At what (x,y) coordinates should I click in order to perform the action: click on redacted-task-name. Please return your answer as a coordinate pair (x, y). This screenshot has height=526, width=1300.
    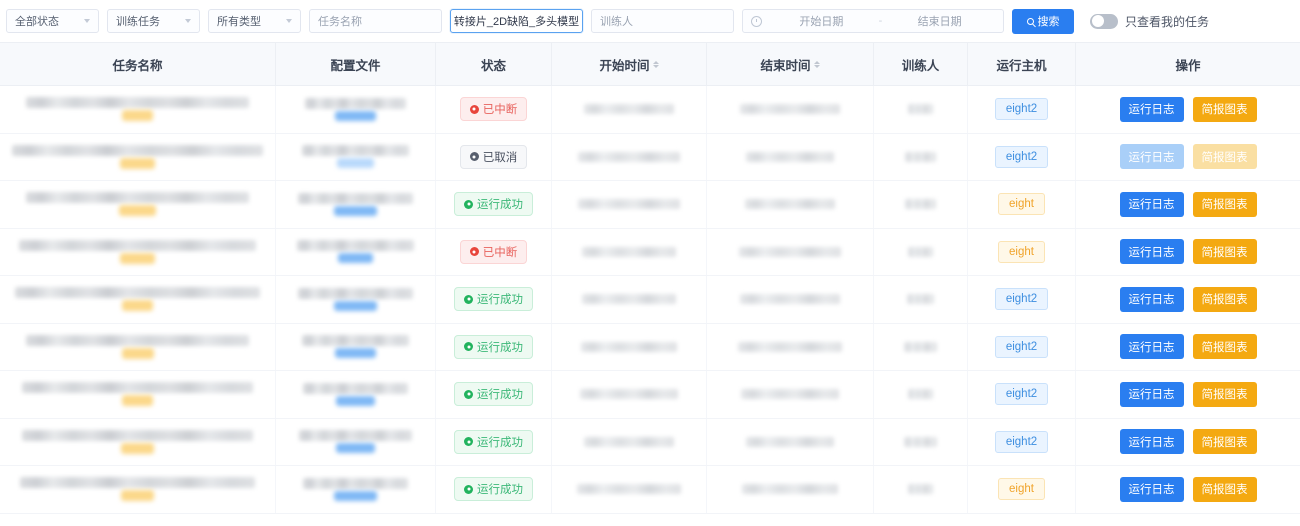
    Looking at the image, I should click on (137, 150).